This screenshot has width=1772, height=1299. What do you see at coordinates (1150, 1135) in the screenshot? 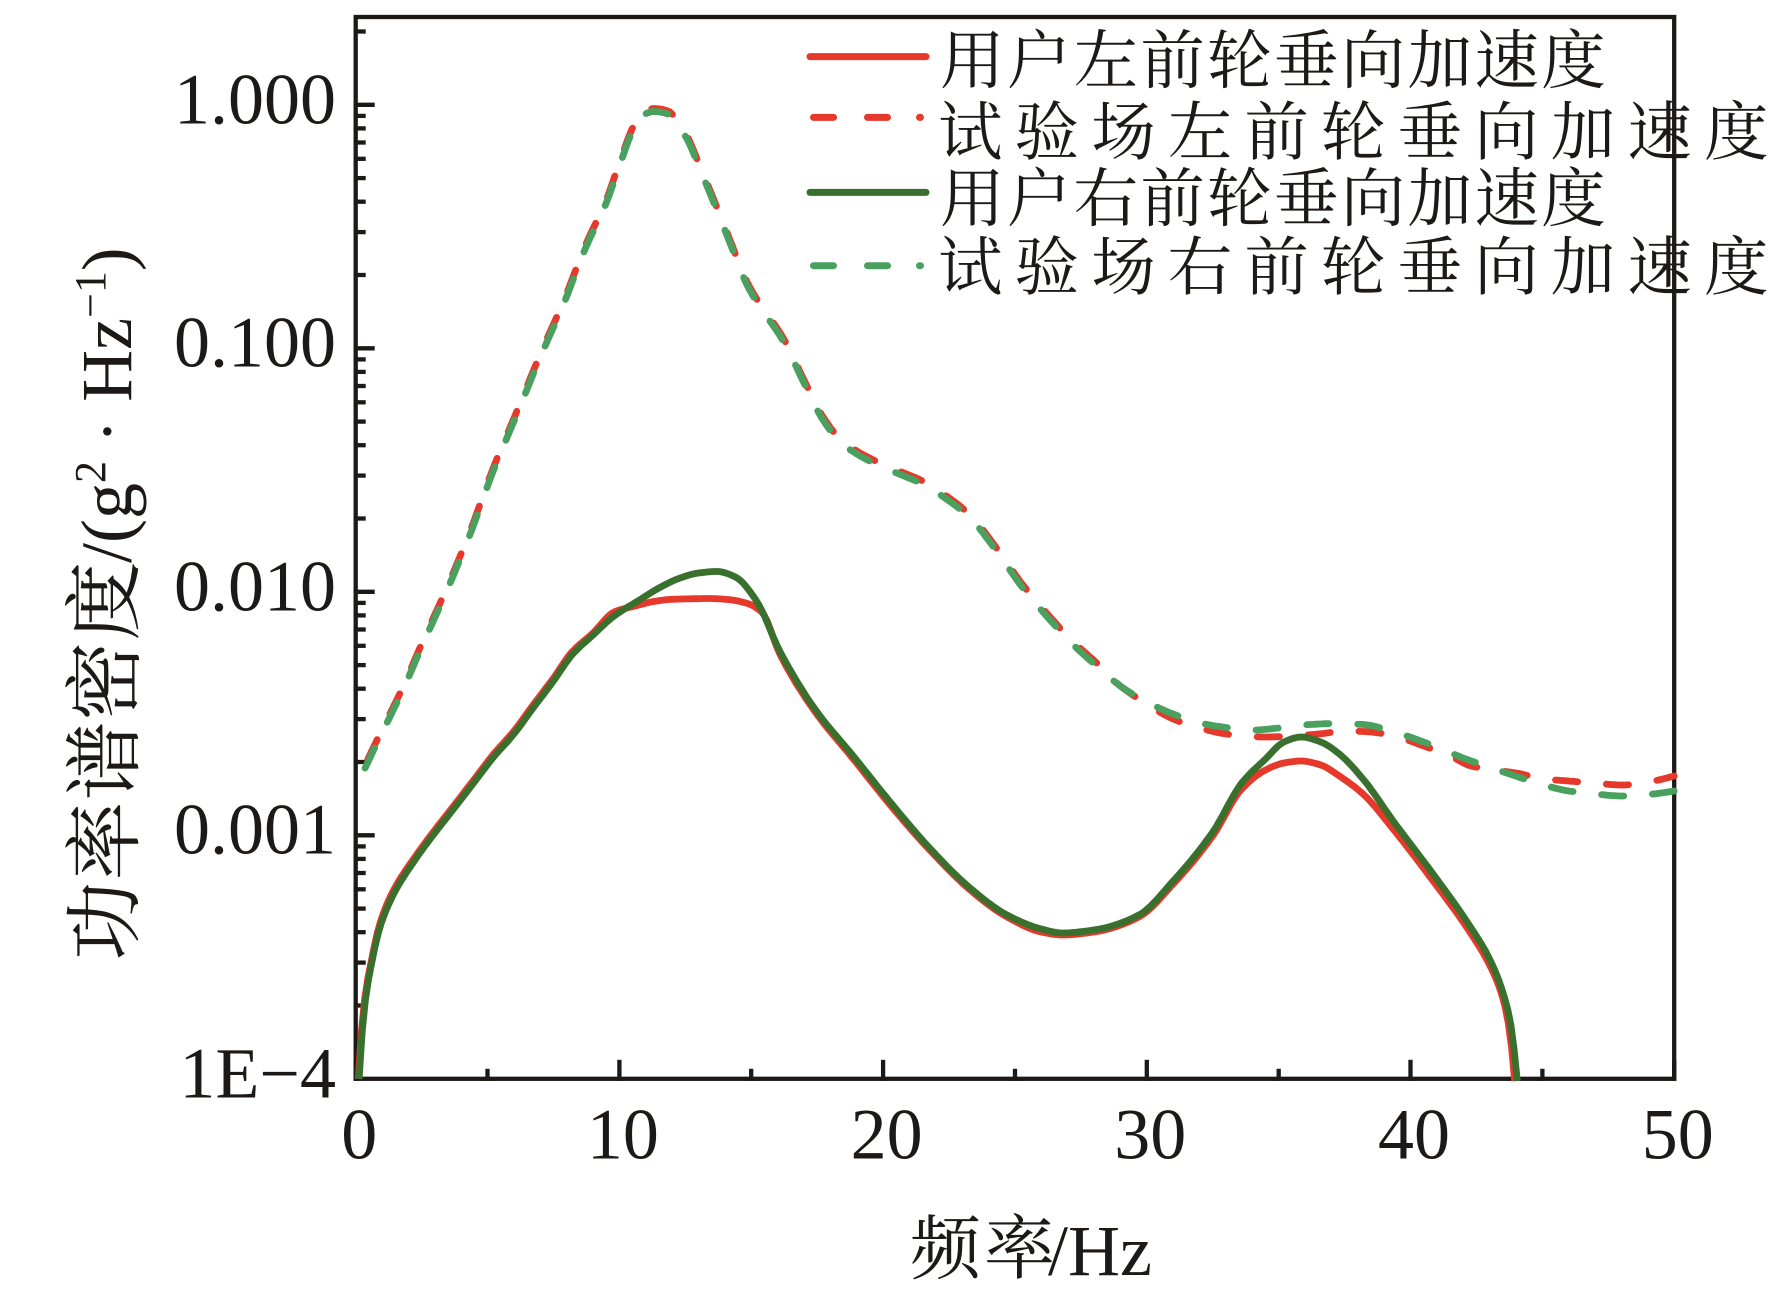
I see `svg-text: 30` at bounding box center [1150, 1135].